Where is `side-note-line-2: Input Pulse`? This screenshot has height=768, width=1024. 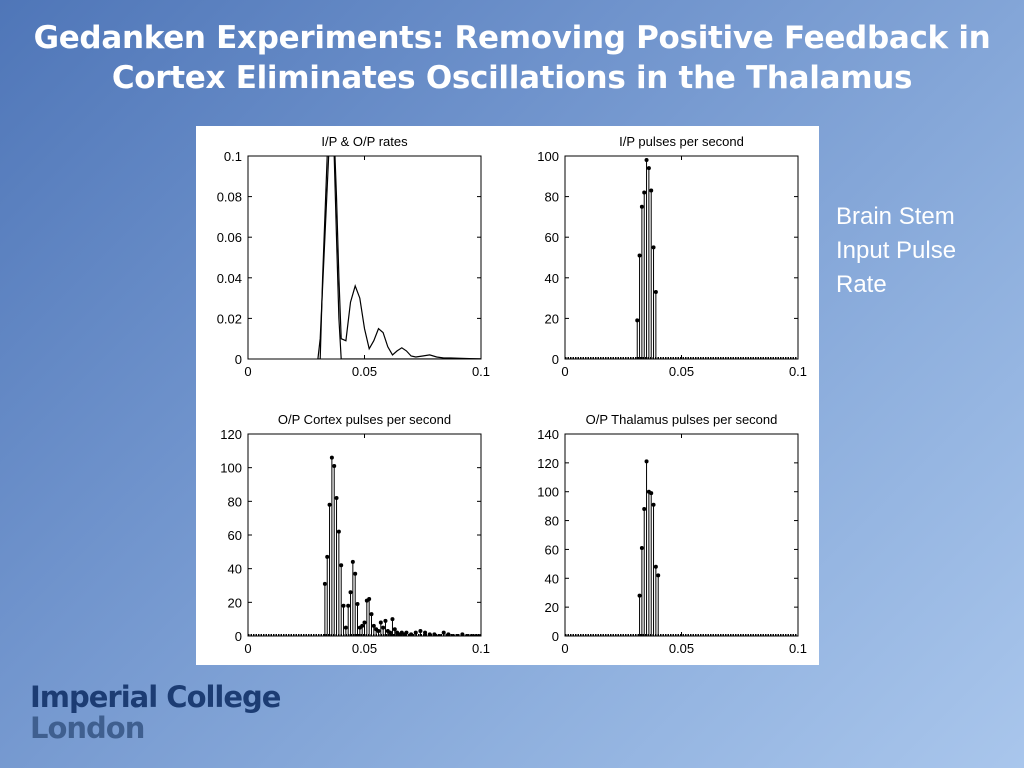 side-note-line-2: Input Pulse is located at coordinates (896, 250).